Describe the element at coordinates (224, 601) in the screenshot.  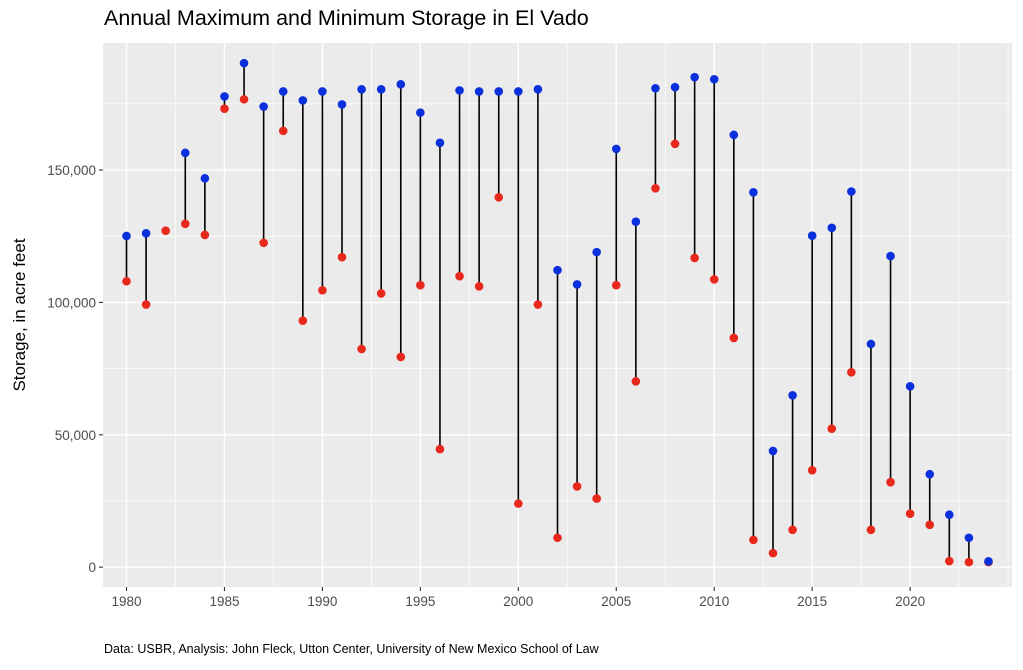
I see `x-tick-label: 1985` at that location.